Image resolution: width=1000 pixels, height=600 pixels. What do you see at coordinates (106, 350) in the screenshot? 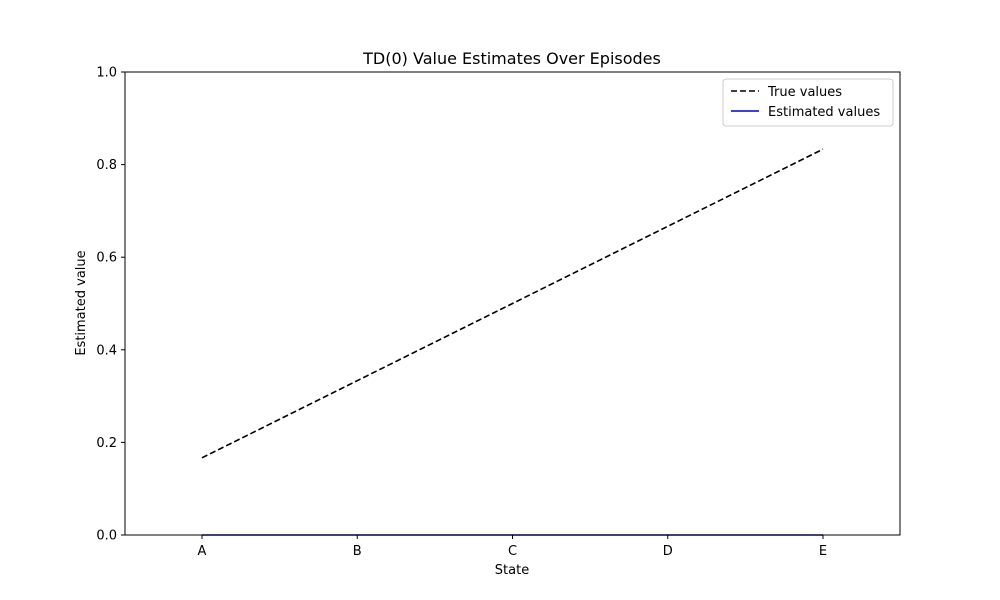
I see `y-tick-label-2: 0.4` at bounding box center [106, 350].